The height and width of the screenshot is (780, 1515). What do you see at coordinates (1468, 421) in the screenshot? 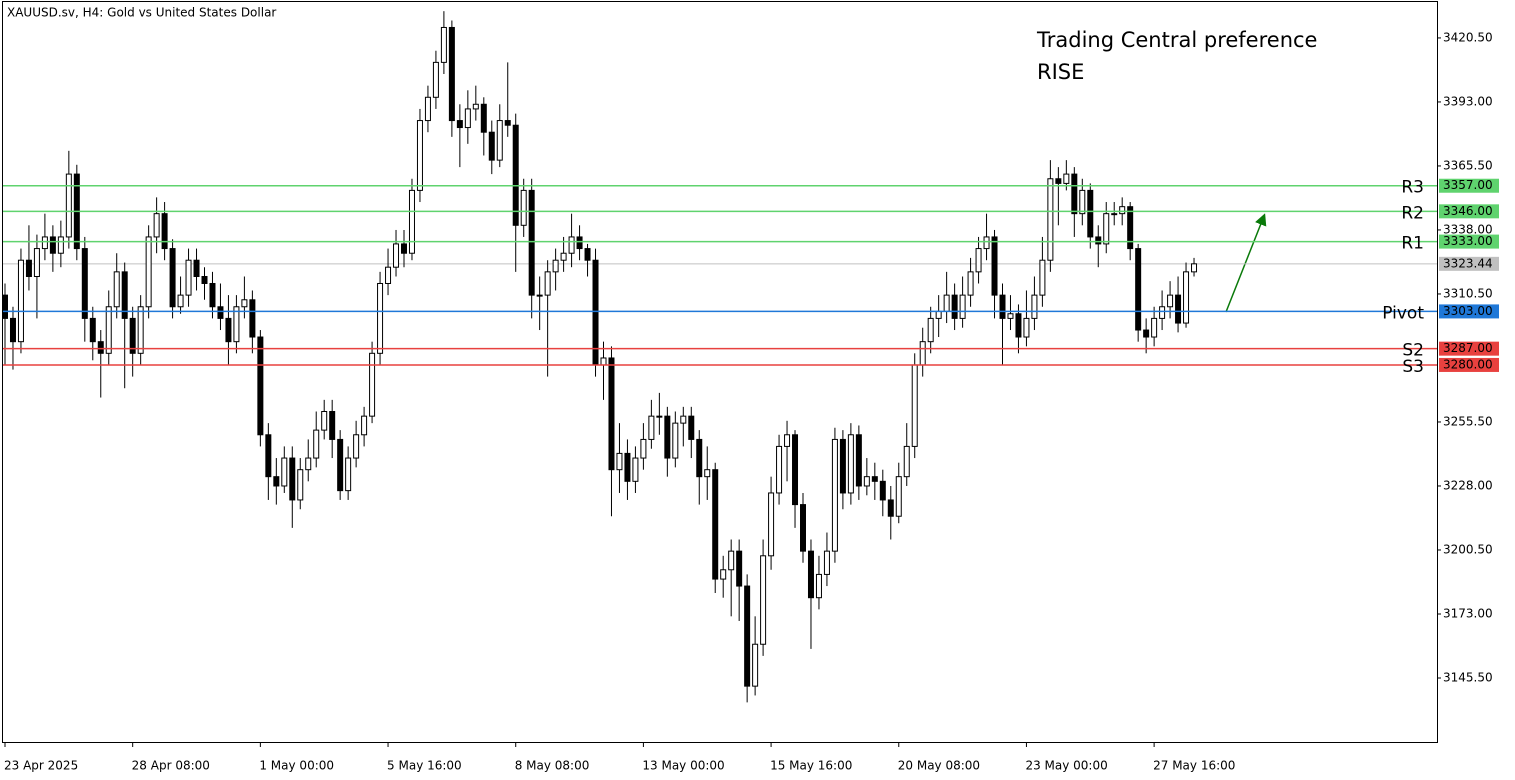
I see `y-tick-label: 3255.50` at bounding box center [1468, 421].